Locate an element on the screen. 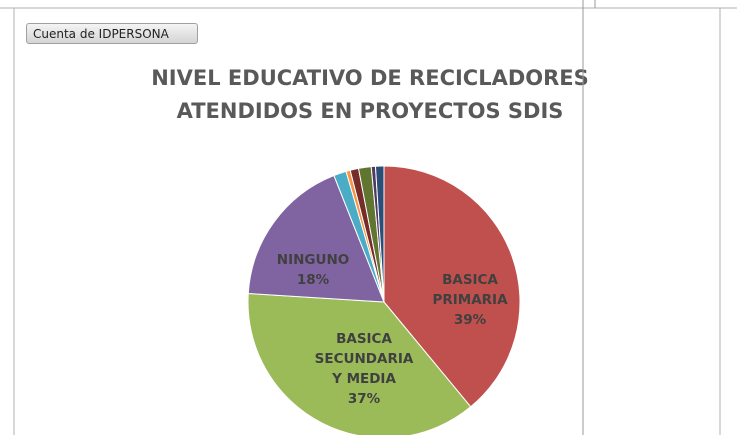  label-category: NINGUNO is located at coordinates (313, 260).